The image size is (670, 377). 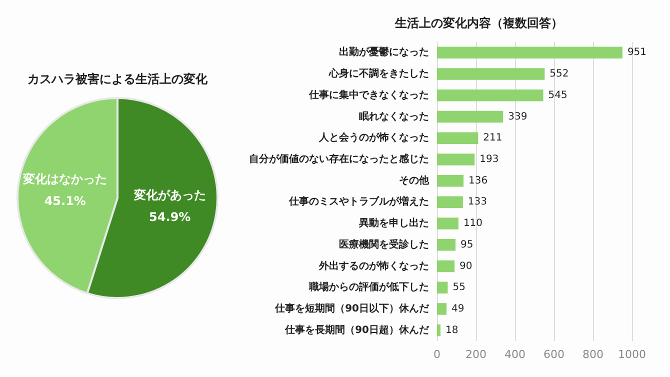 What do you see at coordinates (414, 180) in the screenshot?
I see `y-tick-label: その他` at bounding box center [414, 180].